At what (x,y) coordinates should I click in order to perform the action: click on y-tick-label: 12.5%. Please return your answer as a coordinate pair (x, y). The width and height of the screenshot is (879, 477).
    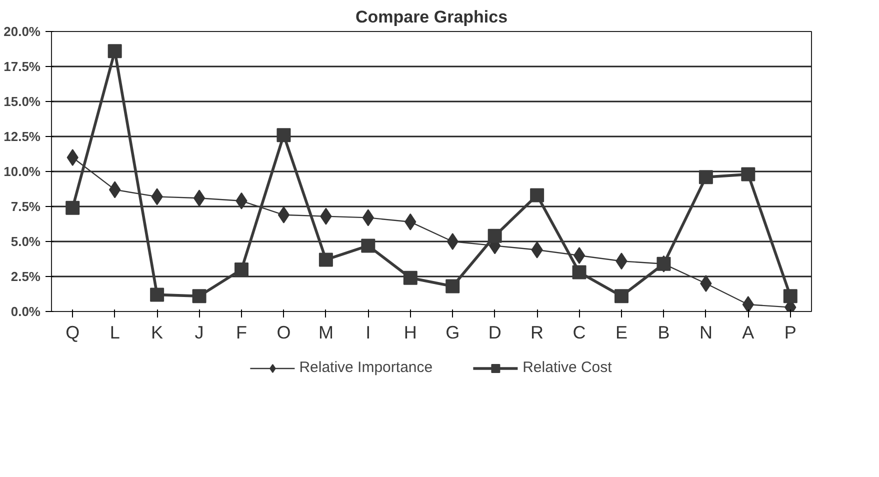
    Looking at the image, I should click on (22, 136).